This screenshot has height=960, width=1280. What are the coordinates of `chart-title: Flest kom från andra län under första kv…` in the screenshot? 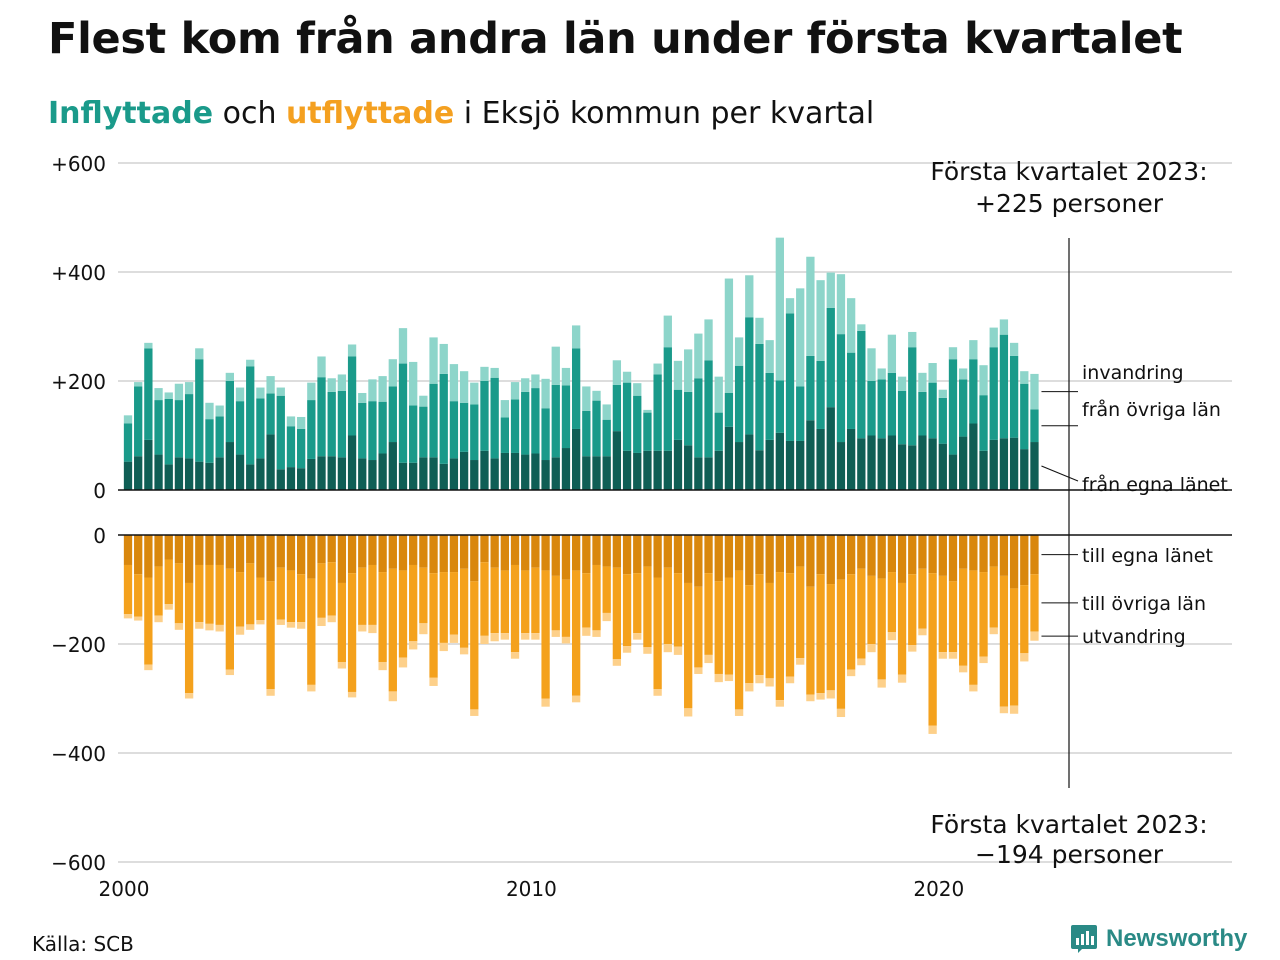 It's located at (615, 39).